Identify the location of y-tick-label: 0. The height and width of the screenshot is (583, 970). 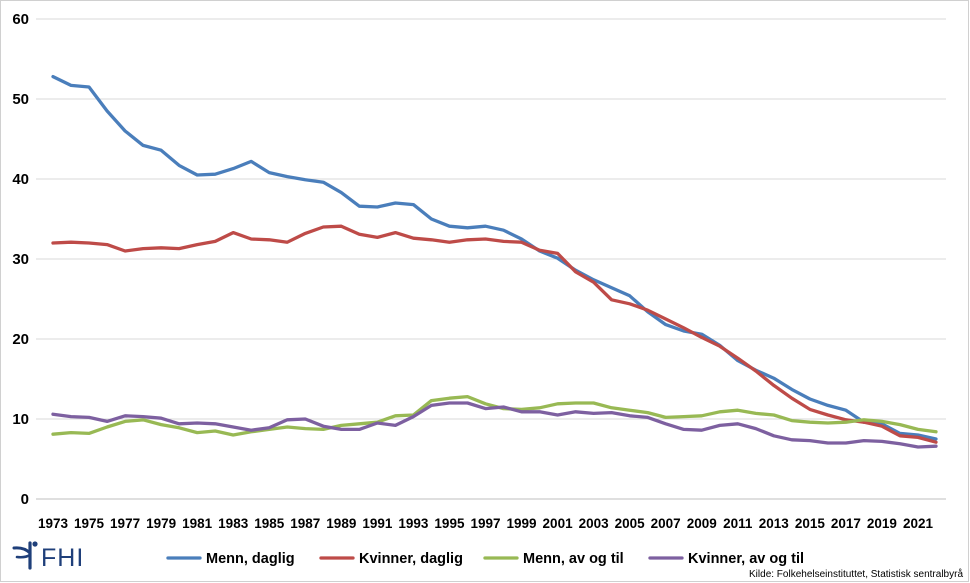
(25, 499).